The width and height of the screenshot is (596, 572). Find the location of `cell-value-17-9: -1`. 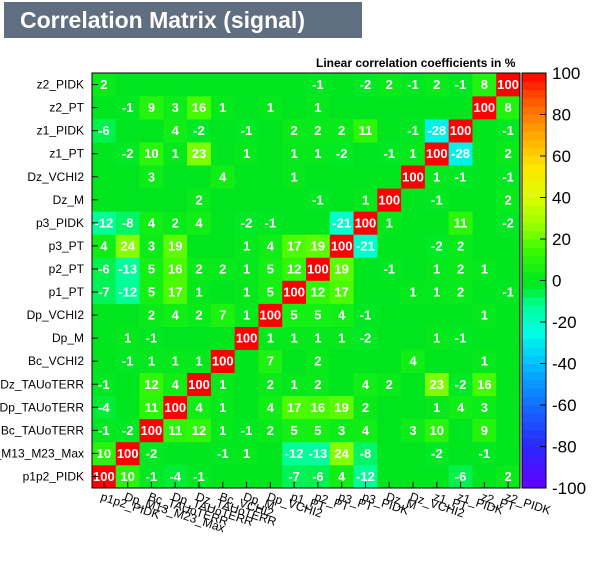

cell-value-17-9: -1 is located at coordinates (318, 84).